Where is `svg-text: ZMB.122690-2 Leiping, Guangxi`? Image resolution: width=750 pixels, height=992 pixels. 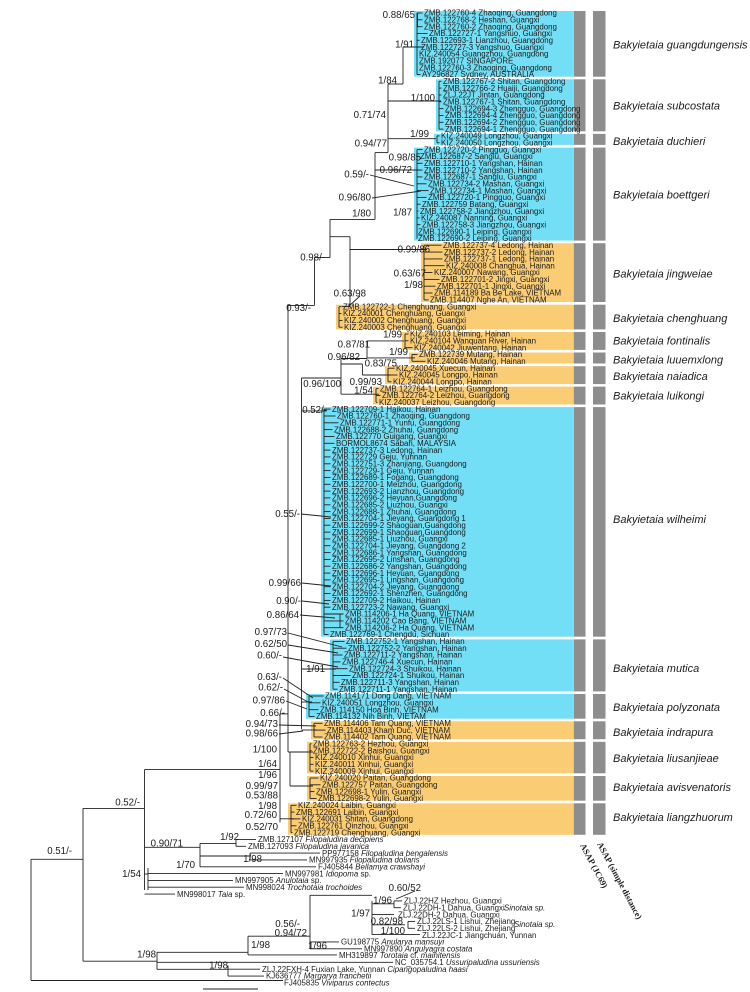 svg-text: ZMB.122690-2 Leiping, Guangxi is located at coordinates (475, 238).